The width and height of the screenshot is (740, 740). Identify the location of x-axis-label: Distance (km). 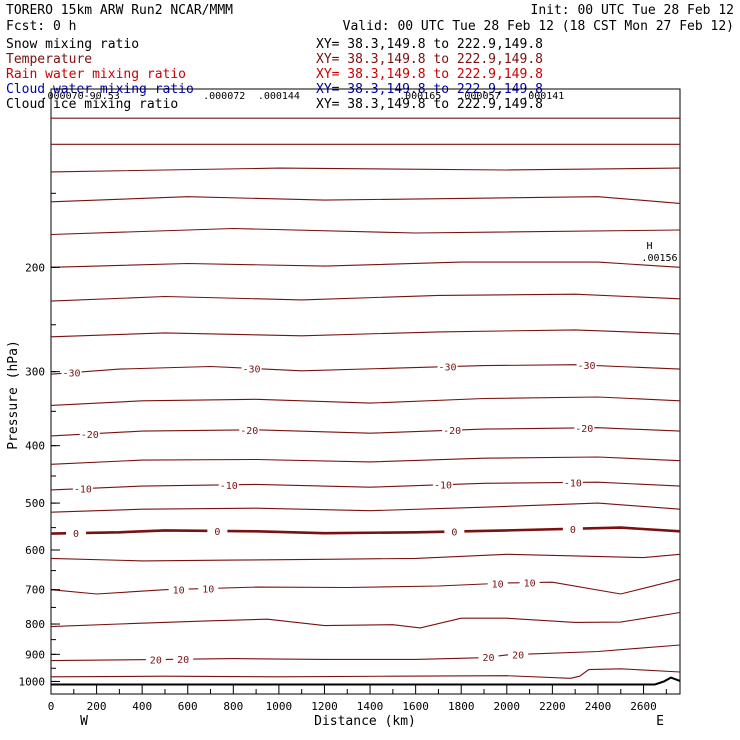
(365, 721).